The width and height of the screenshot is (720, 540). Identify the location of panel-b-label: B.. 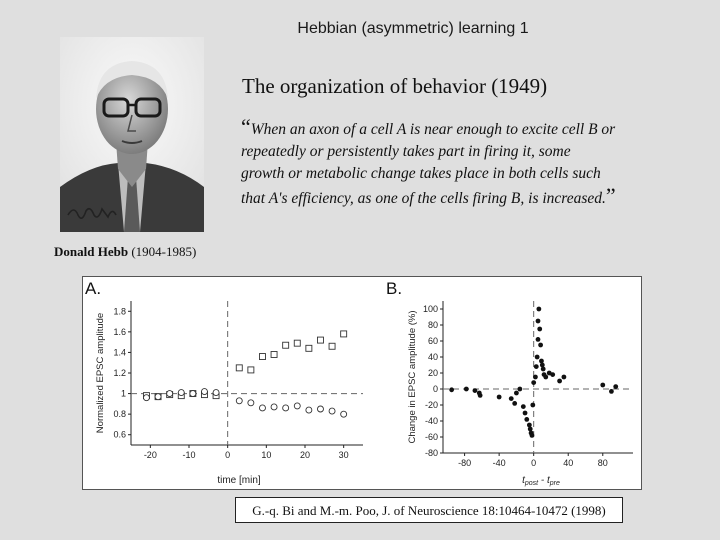
(394, 288).